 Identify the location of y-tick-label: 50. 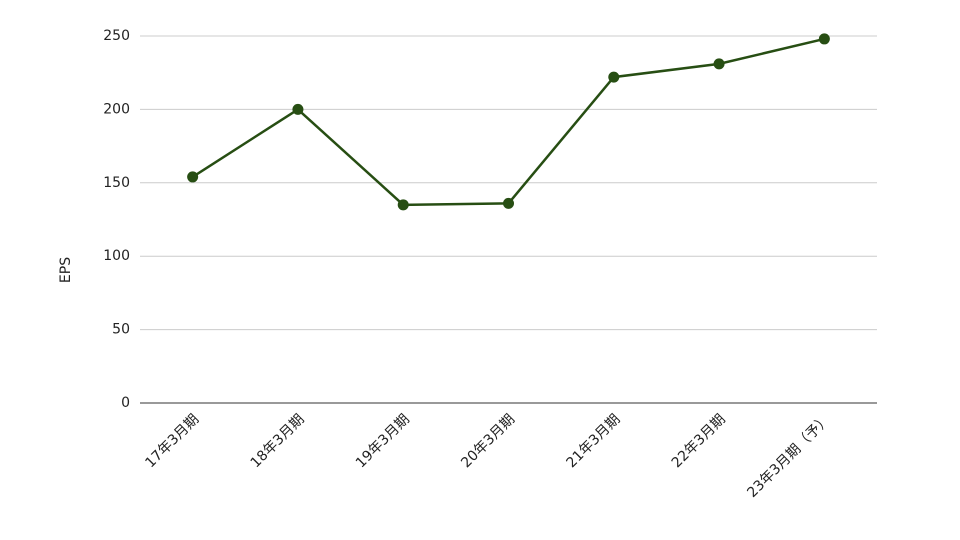
(121, 330).